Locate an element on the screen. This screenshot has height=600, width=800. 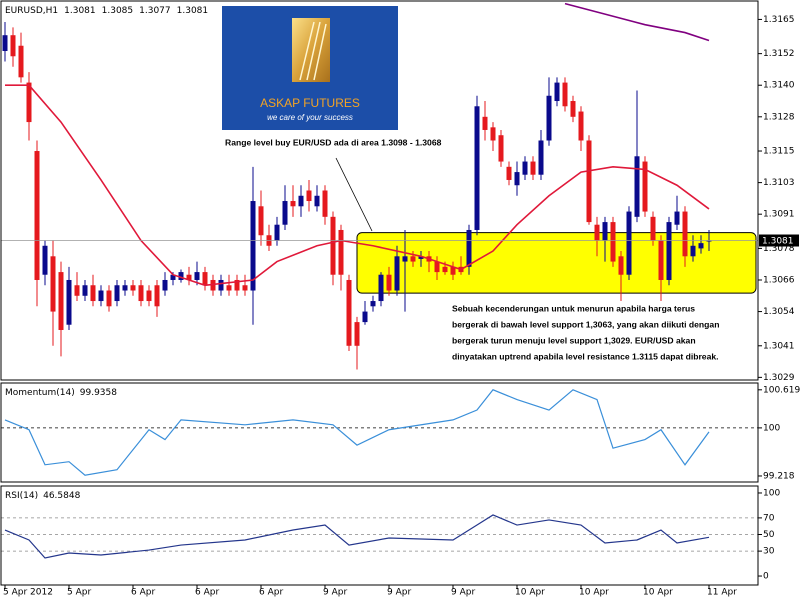
logo-icon is located at coordinates (311, 50).